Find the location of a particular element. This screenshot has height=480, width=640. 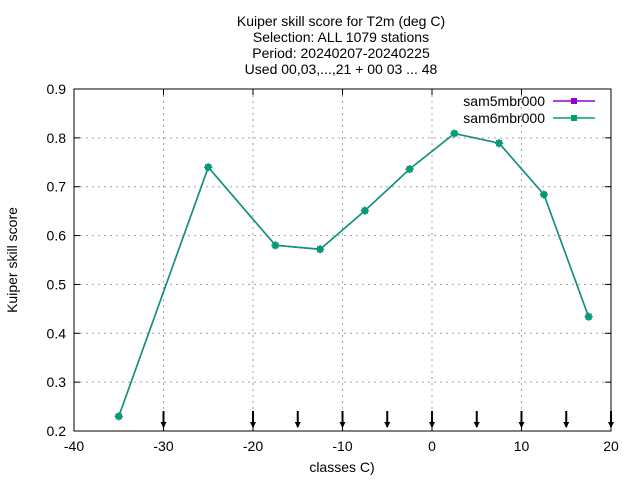

class-markers is located at coordinates (387, 419).